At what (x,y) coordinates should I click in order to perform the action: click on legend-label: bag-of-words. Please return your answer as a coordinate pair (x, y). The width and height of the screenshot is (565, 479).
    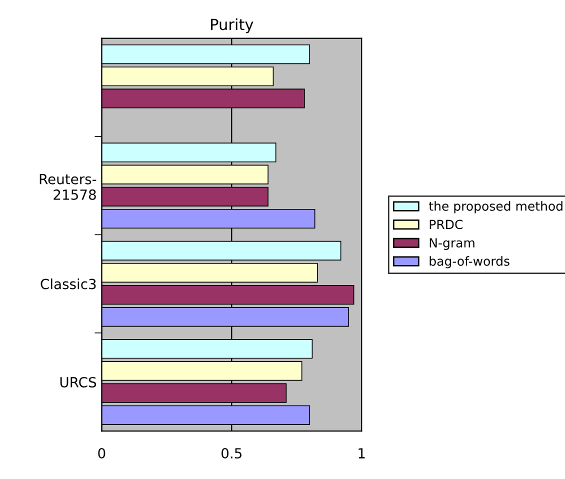
    Looking at the image, I should click on (470, 262).